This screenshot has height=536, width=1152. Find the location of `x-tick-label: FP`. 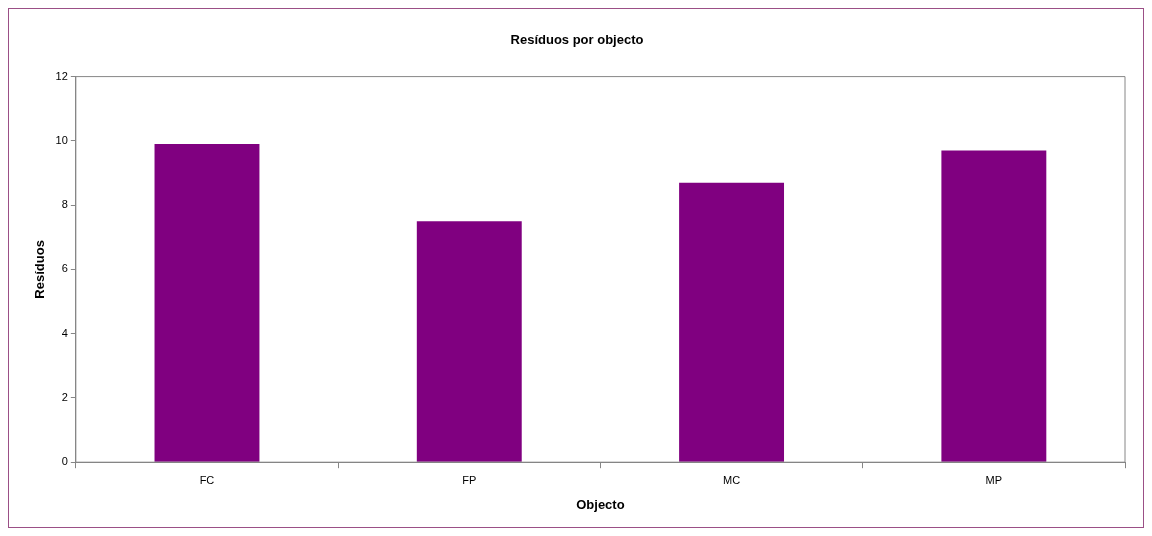

x-tick-label: FP is located at coordinates (469, 479).